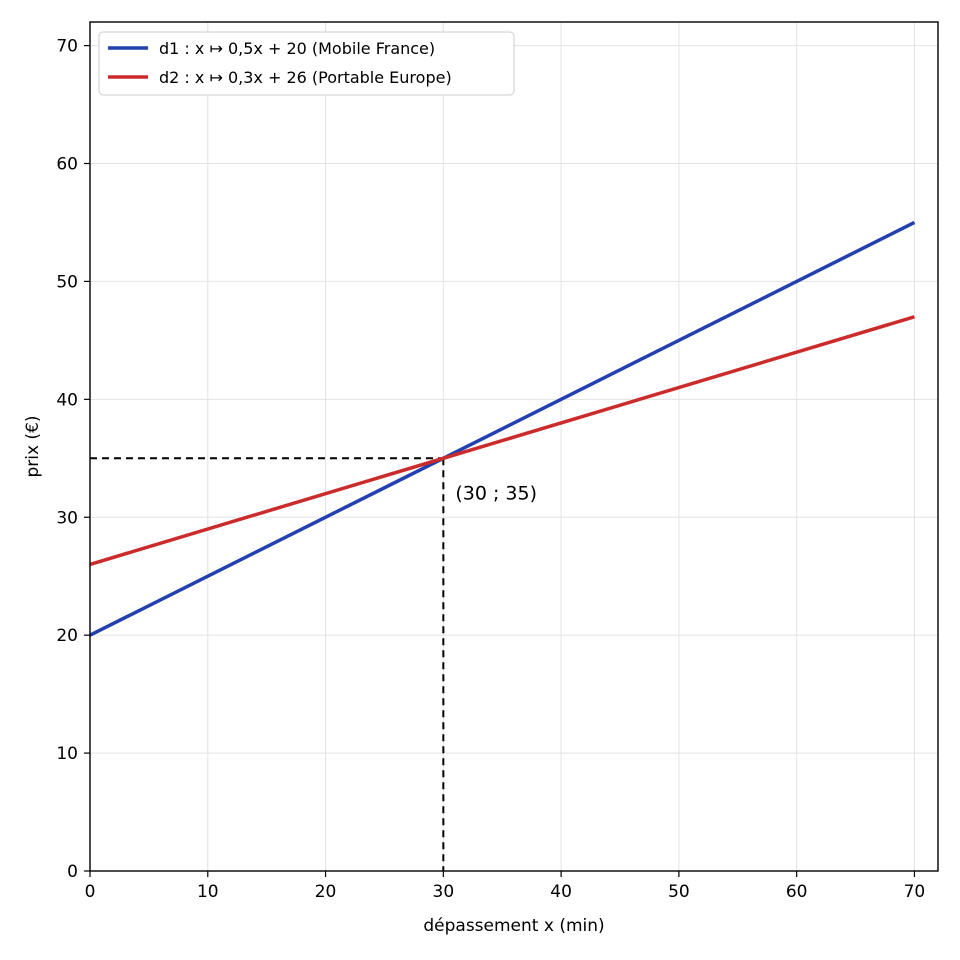  I want to click on y-tick-label: 50, so click(67, 282).